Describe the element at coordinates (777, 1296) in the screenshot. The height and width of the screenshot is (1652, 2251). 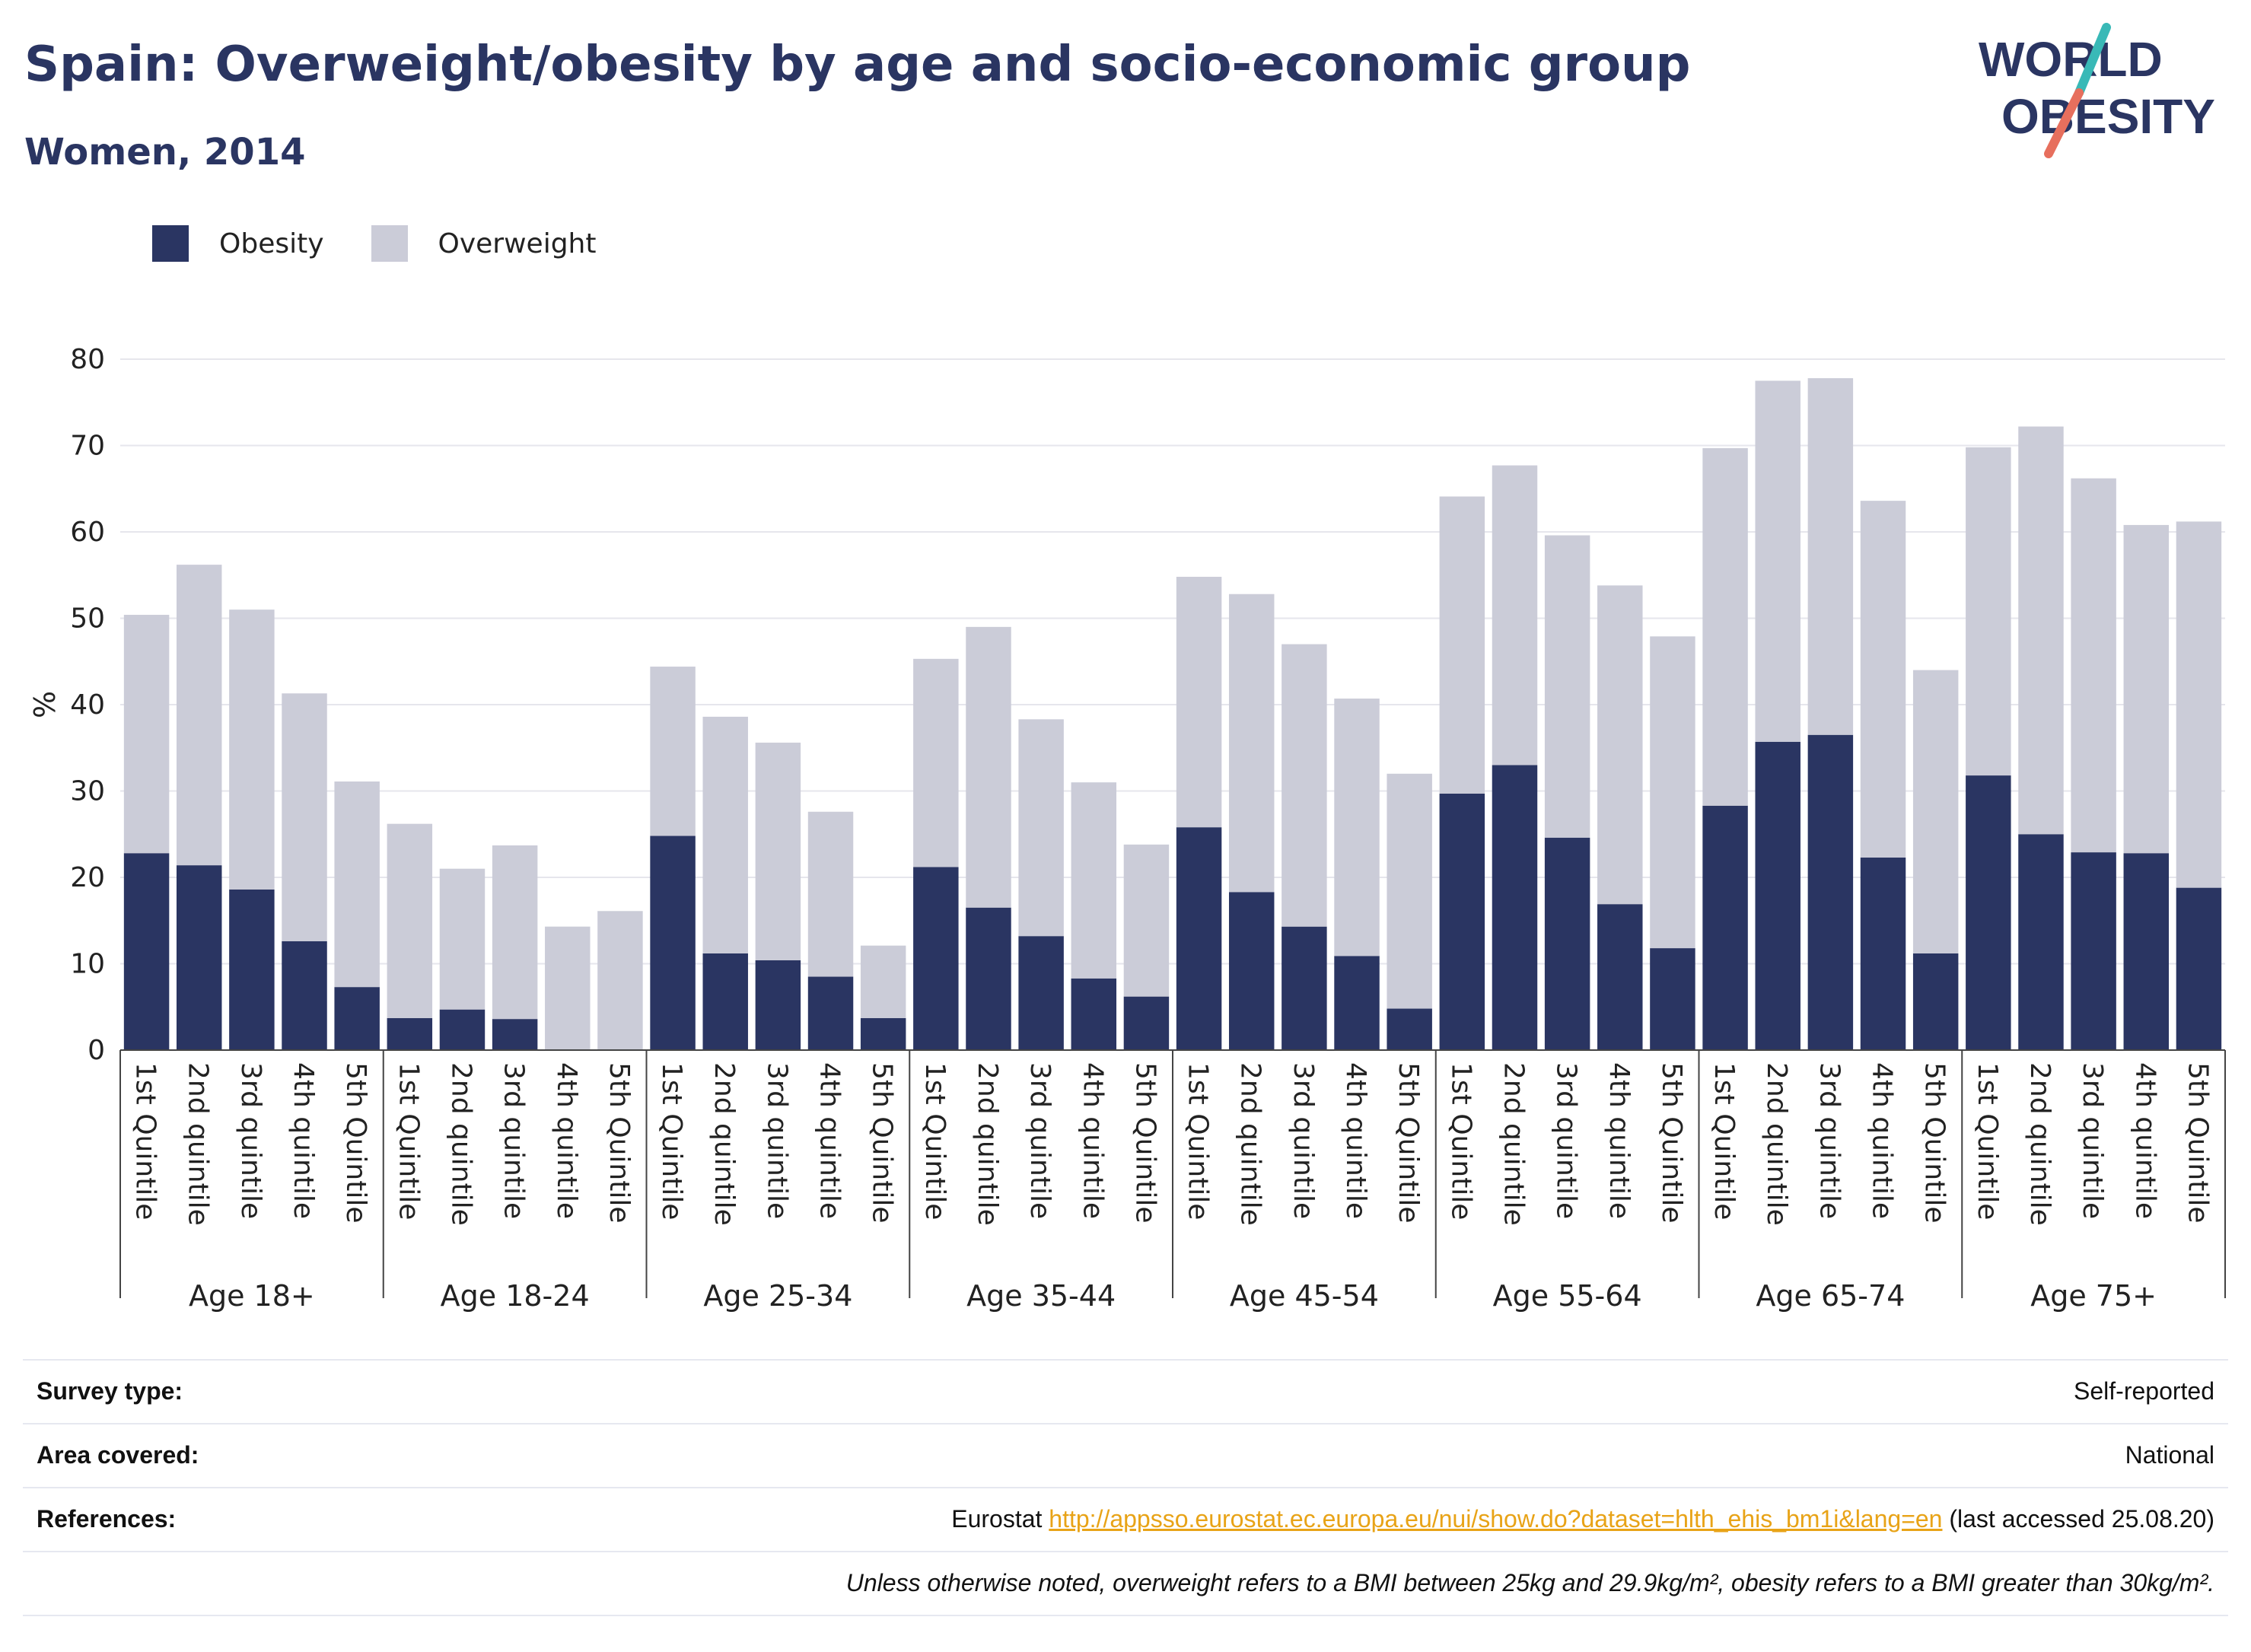
I see `x-group-label: Age 25-34` at that location.